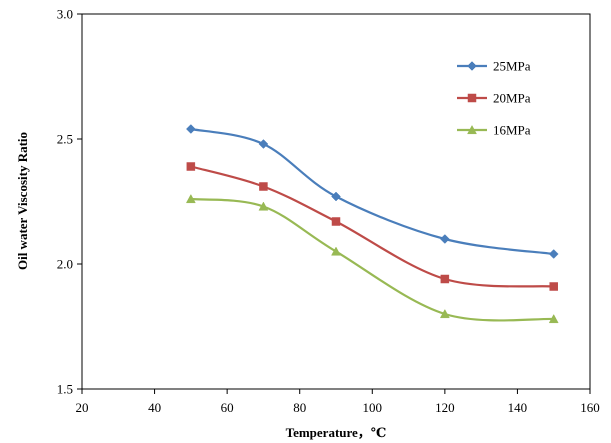  Describe the element at coordinates (512, 98) in the screenshot. I see `legend-label: 20MPa` at that location.